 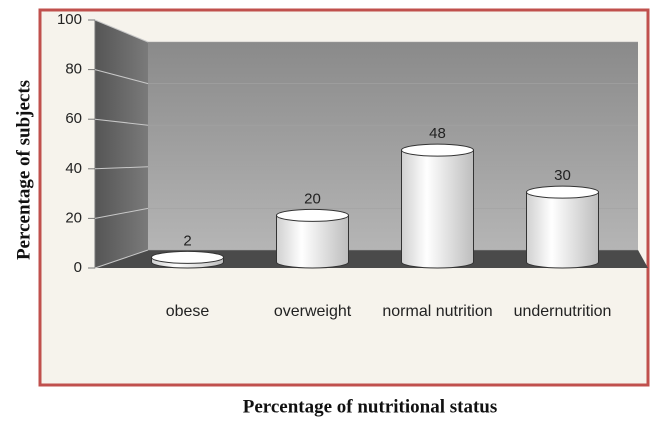 What do you see at coordinates (69, 19) in the screenshot?
I see `y-tick-label: 100` at bounding box center [69, 19].